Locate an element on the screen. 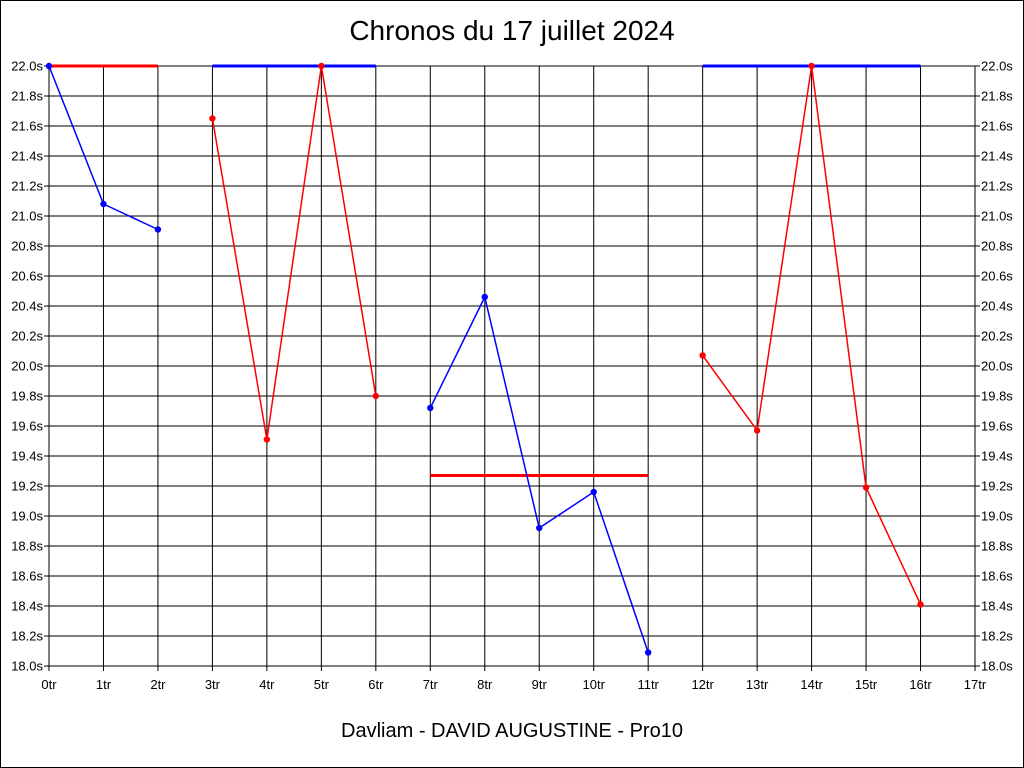  y-tick-label-right: 19.4s is located at coordinates (997, 456).